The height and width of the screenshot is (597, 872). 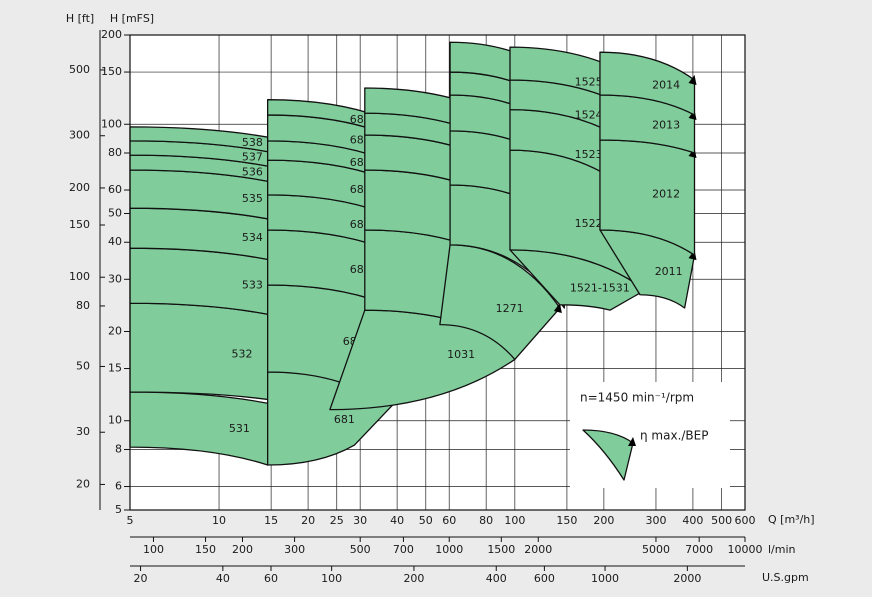 What do you see at coordinates (294, 549) in the screenshot?
I see `secondary-tick-label: 300` at bounding box center [294, 549].